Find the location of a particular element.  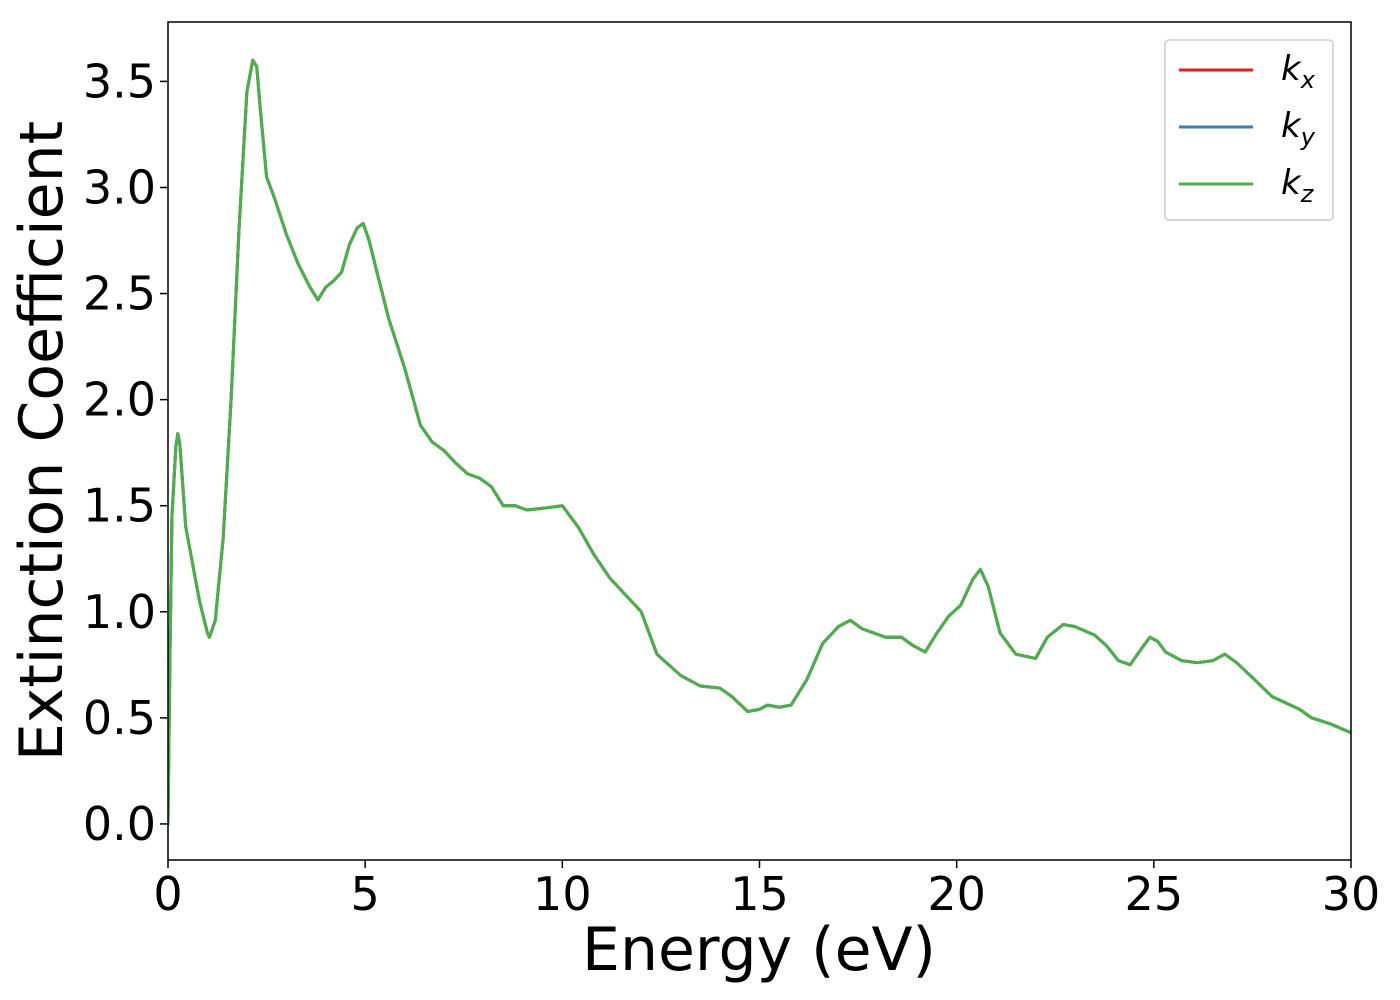

legend-frame is located at coordinates (1249, 130).